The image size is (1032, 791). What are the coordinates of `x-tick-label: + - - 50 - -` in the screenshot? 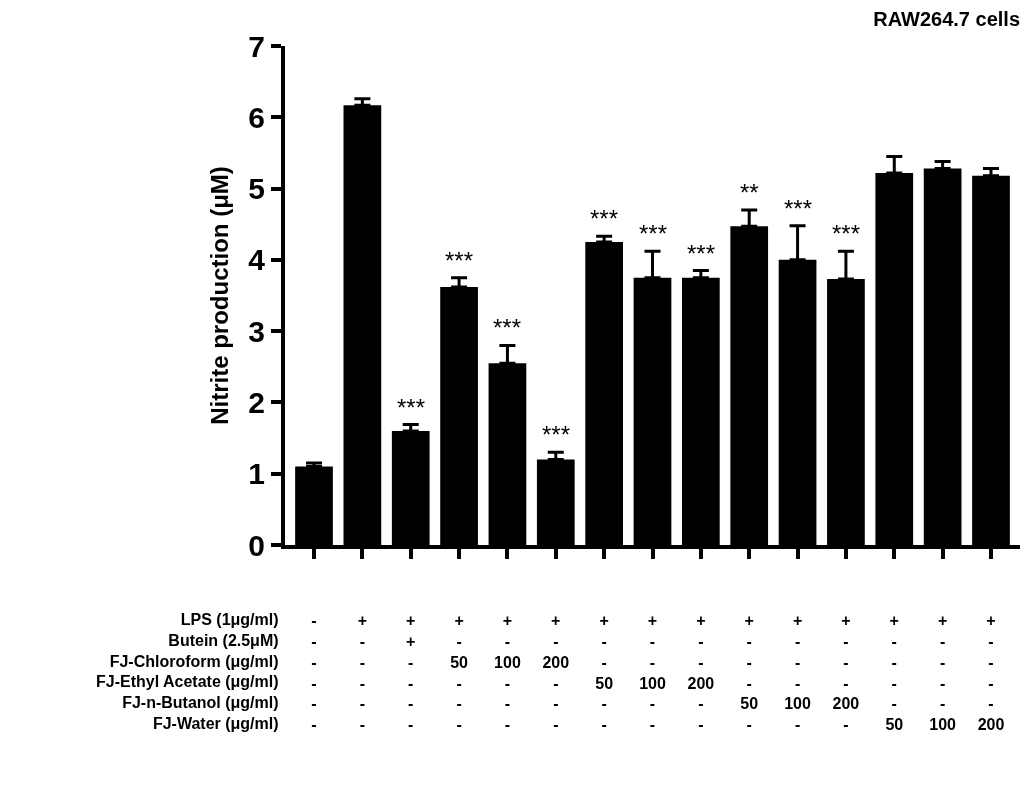 It's located at (604, 673).